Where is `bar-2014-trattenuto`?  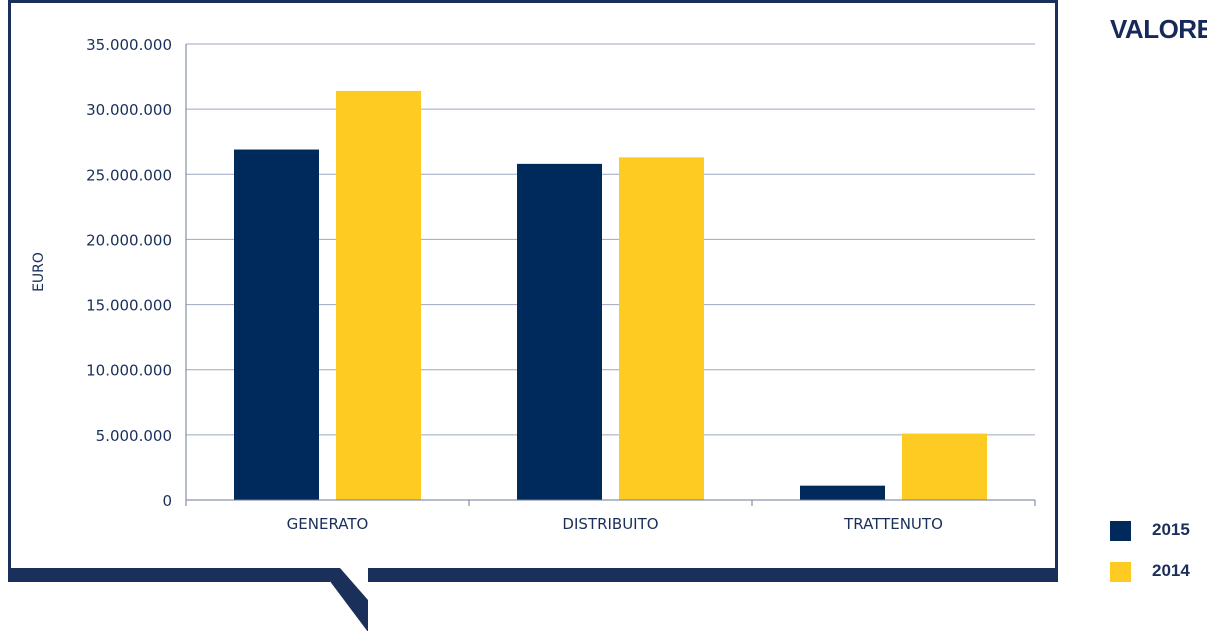
bar-2014-trattenuto is located at coordinates (944, 466).